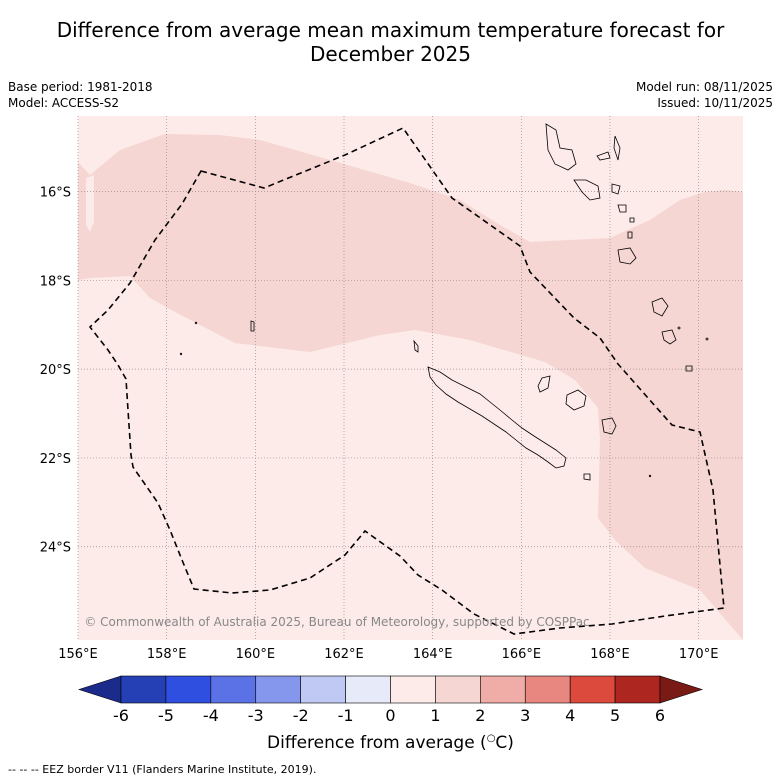  Describe the element at coordinates (55, 192) in the screenshot. I see `latitude-label: 16°S` at that location.